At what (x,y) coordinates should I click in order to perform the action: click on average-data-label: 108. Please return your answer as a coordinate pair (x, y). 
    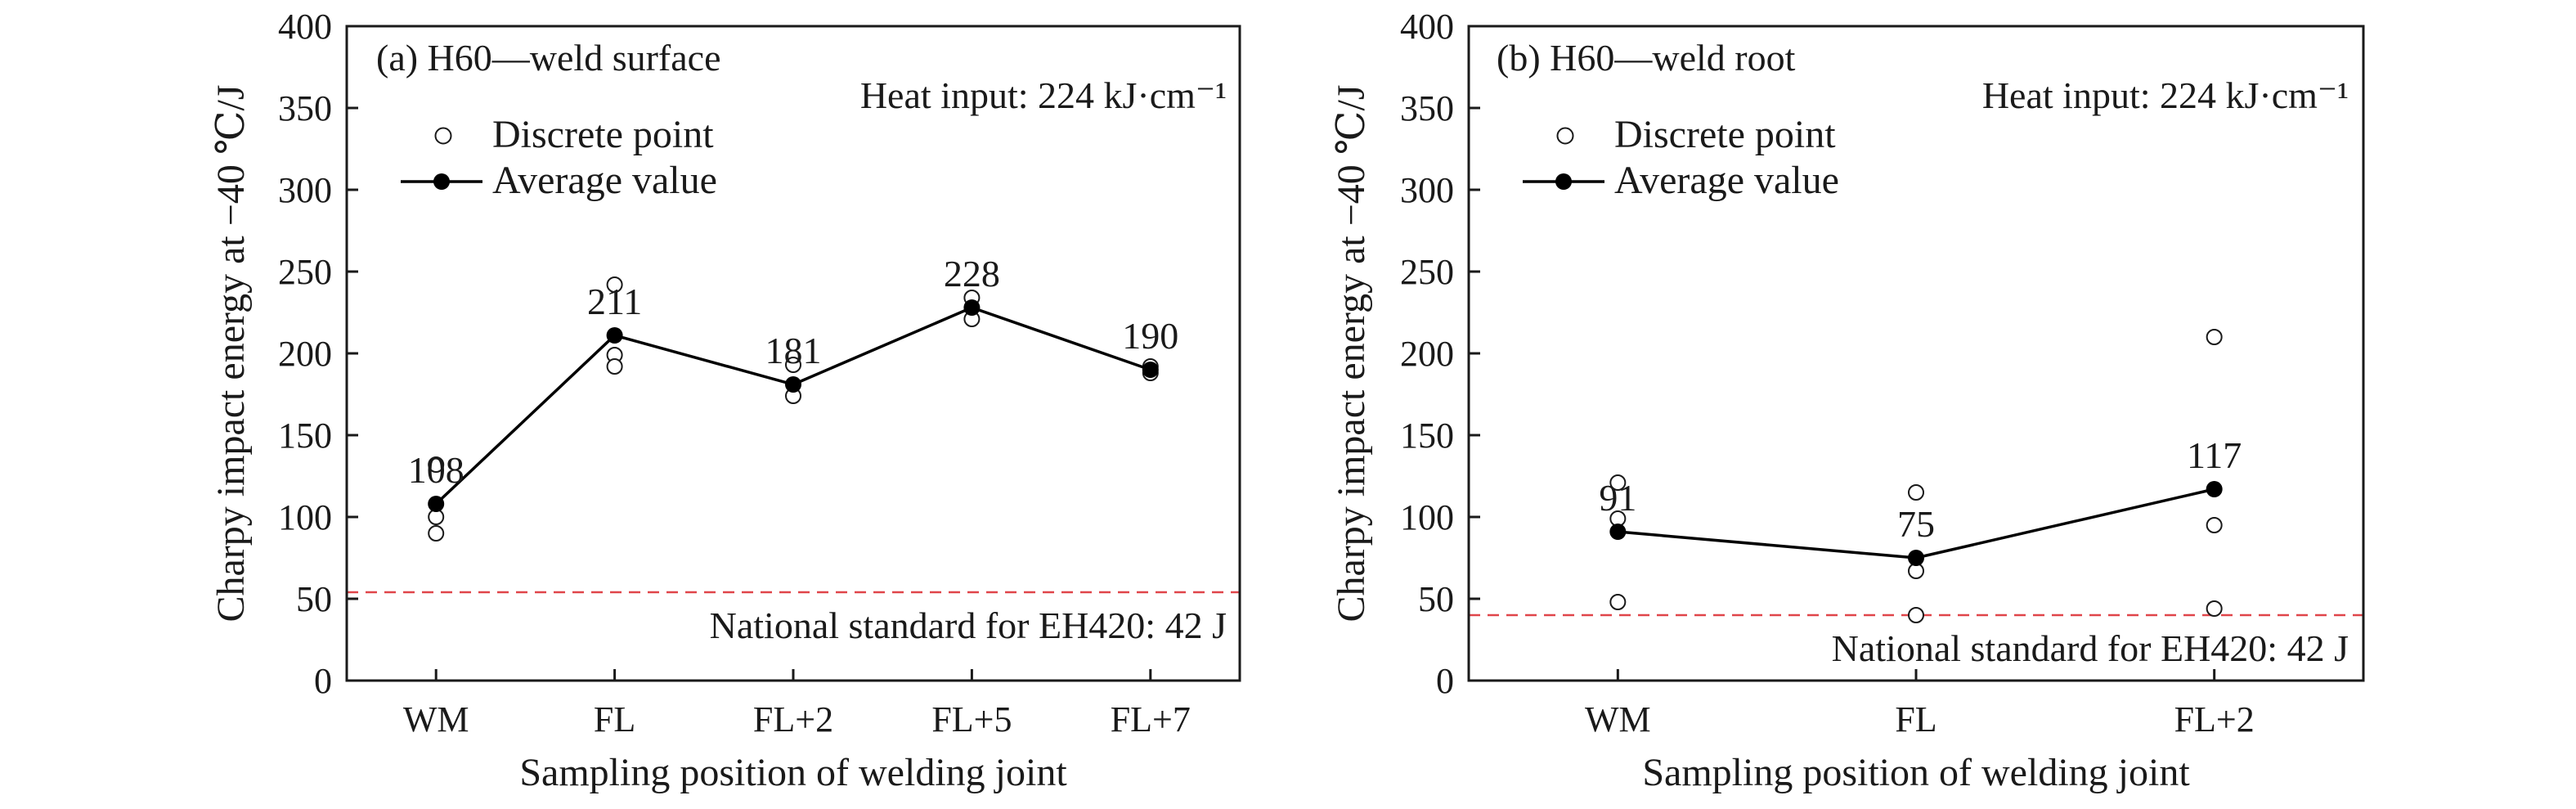
    Looking at the image, I should click on (436, 470).